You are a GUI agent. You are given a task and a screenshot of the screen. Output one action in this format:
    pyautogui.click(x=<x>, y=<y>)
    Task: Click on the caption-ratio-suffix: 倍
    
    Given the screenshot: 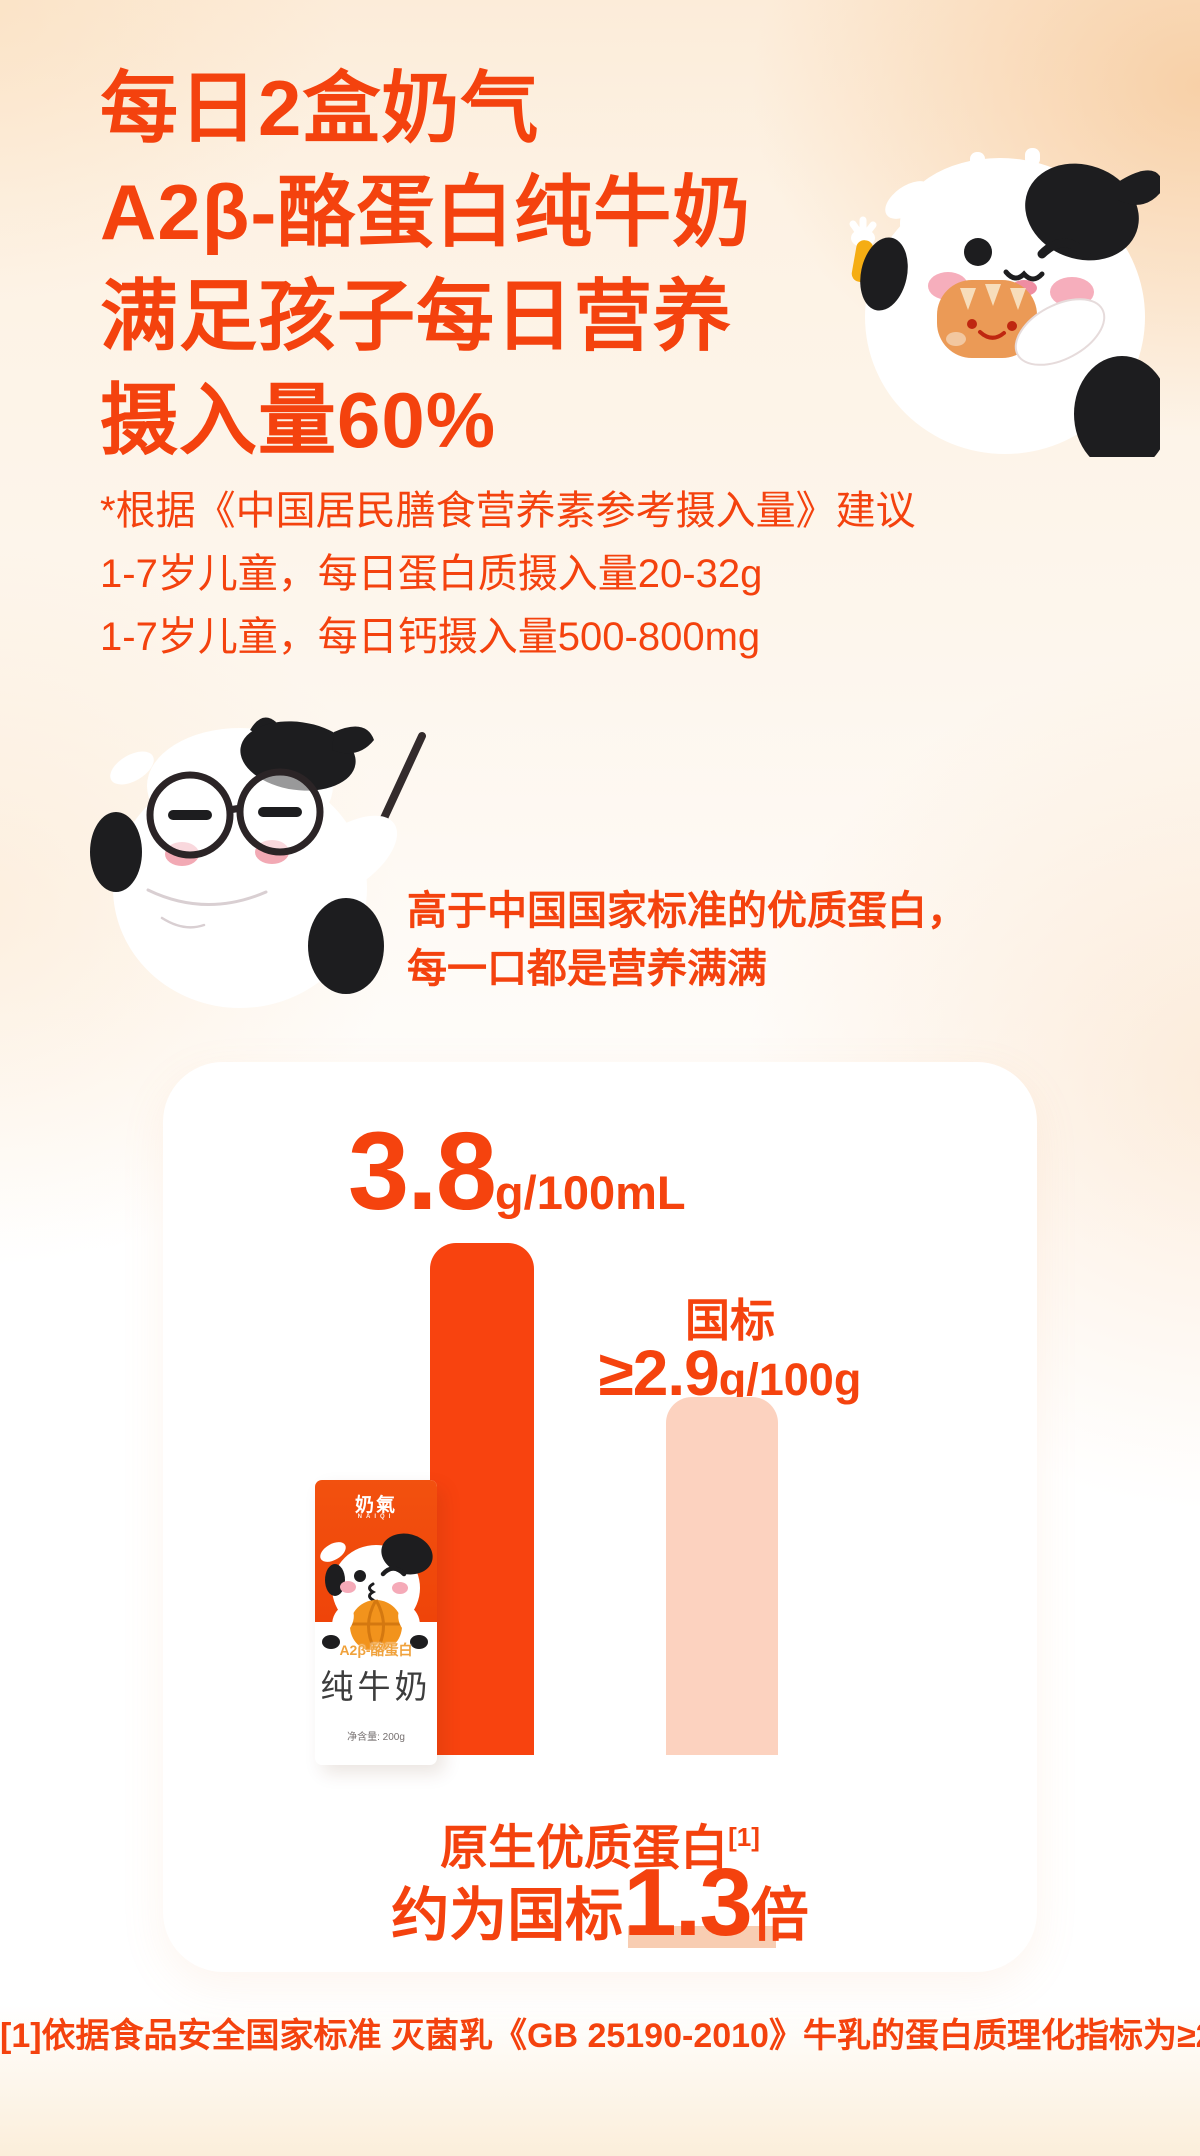 What is the action you would take?
    pyautogui.click(x=779, y=1915)
    